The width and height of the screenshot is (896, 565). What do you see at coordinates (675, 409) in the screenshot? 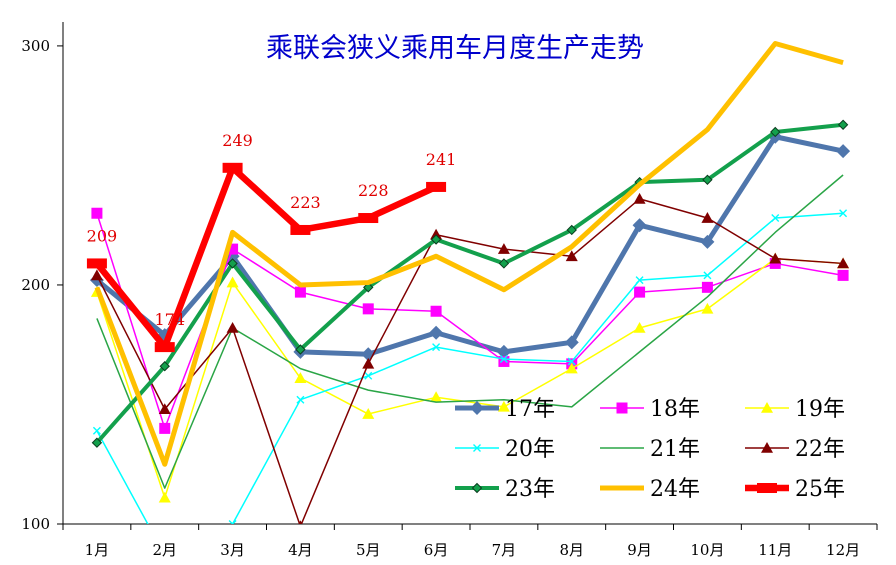
I see `legend-label: 18年` at bounding box center [675, 409].